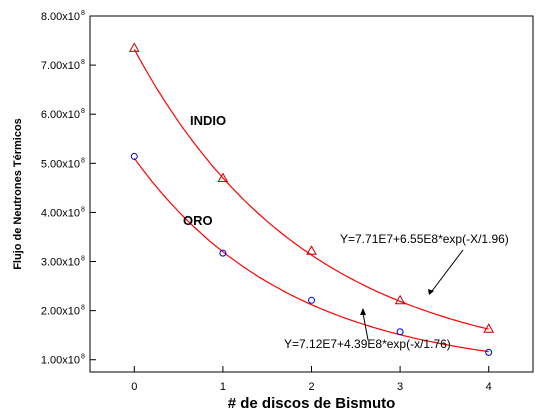 This screenshot has width=547, height=415. What do you see at coordinates (489, 387) in the screenshot?
I see `x-tick-label: 4` at bounding box center [489, 387].